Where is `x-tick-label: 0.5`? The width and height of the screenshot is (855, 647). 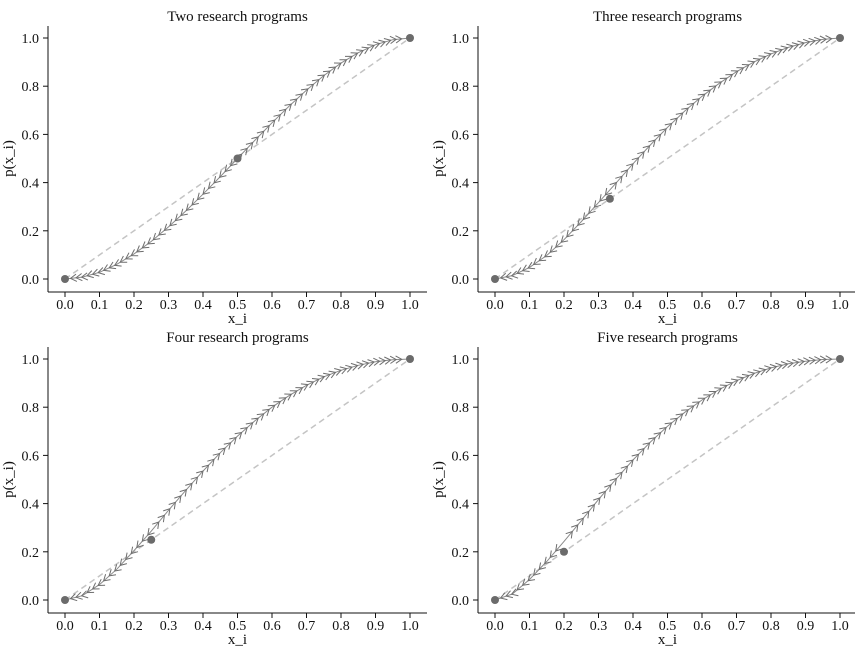 x-tick-label: 0.5 is located at coordinates (668, 626).